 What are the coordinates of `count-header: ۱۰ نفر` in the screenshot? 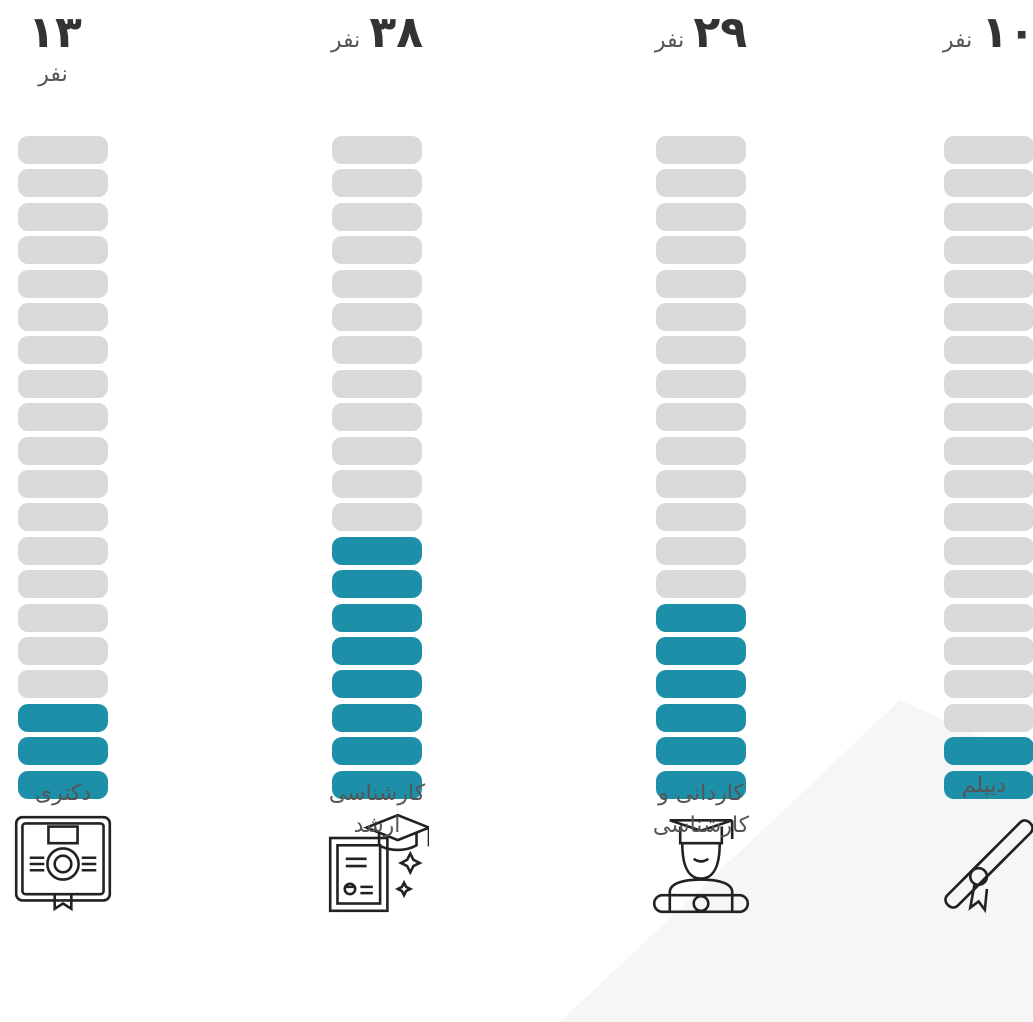 It's located at (961, 32).